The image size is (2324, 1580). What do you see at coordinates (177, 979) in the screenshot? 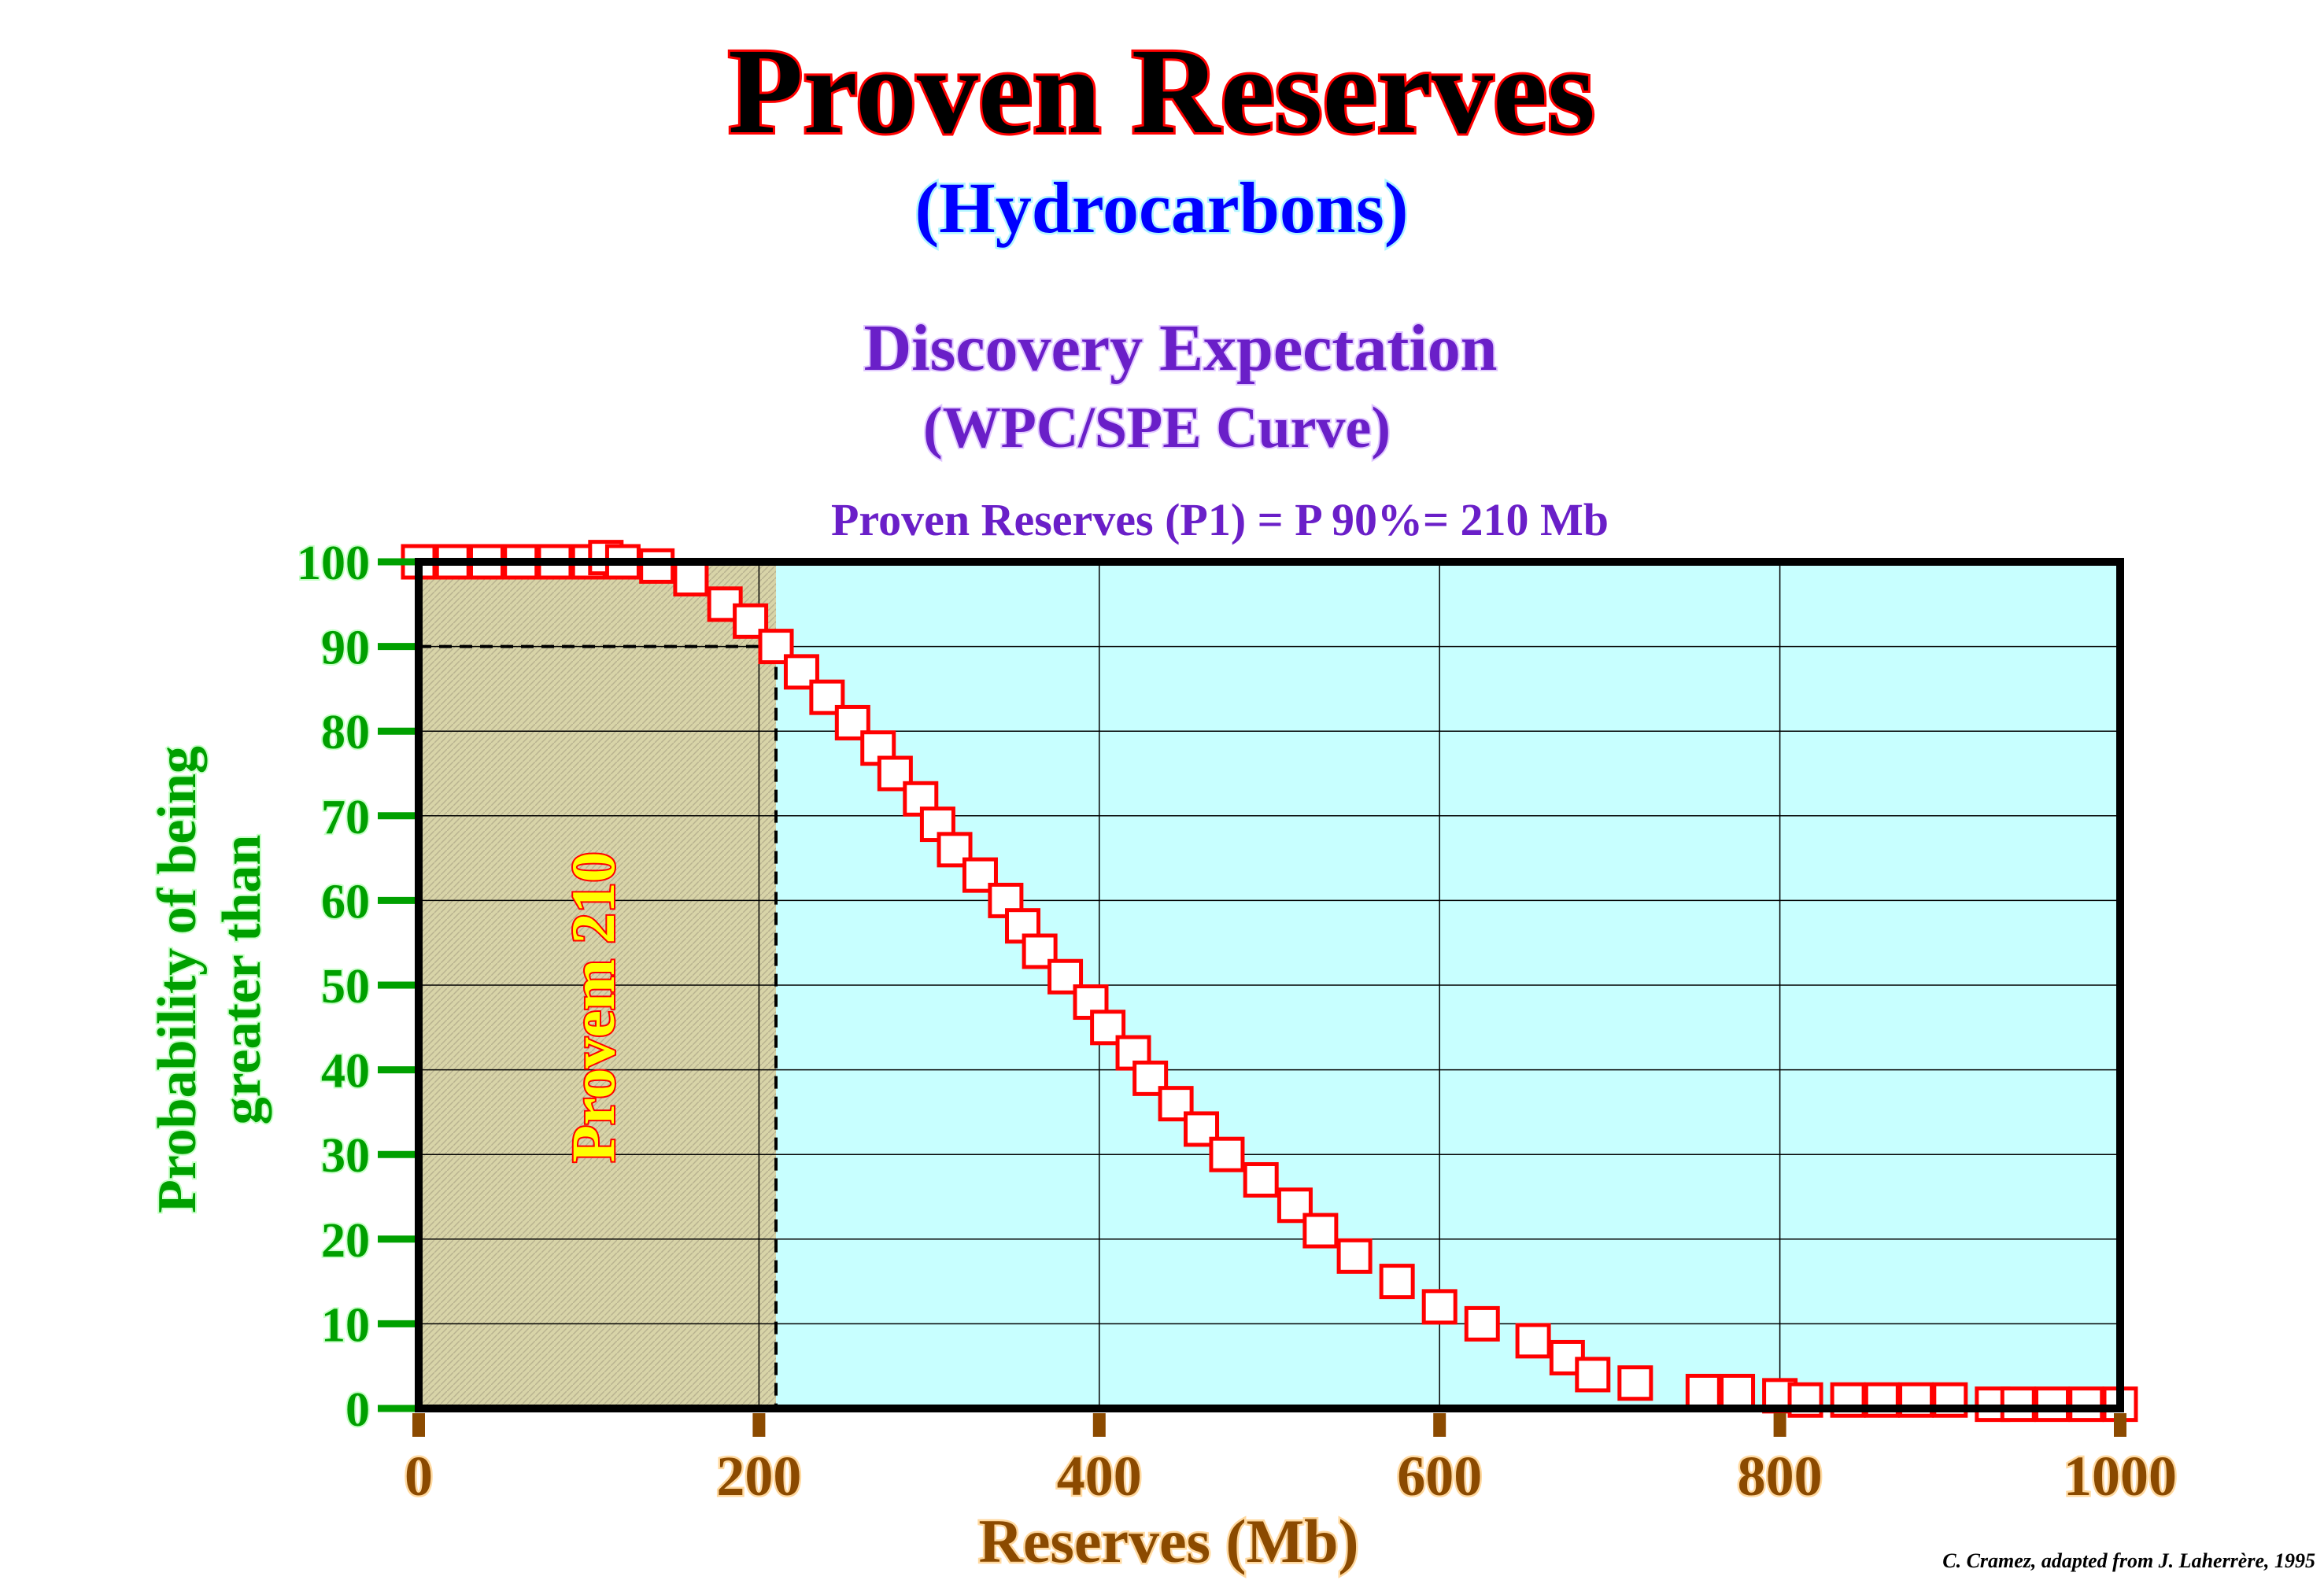
I see `y-axis-label-line-1: Probability of being` at bounding box center [177, 979].